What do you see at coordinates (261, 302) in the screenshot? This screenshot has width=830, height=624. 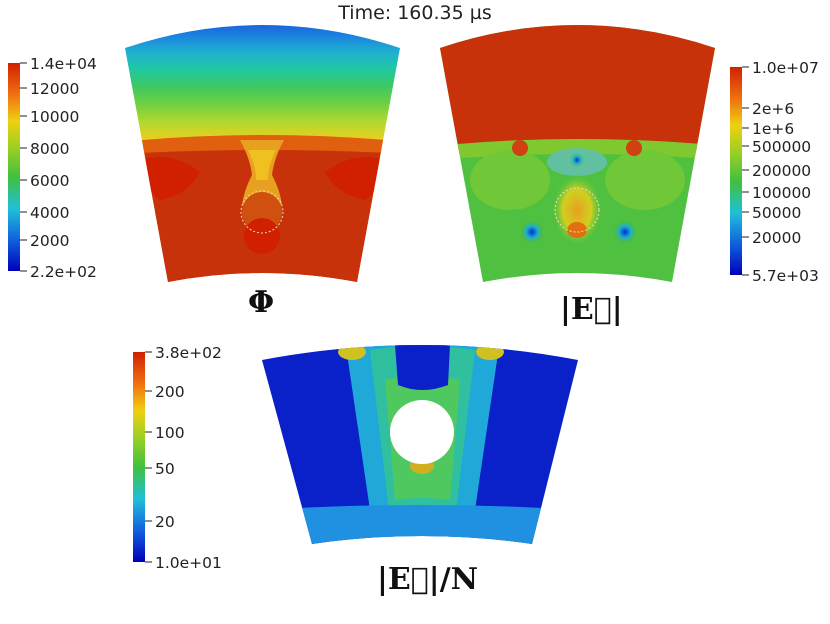 I see `phi-label: Φ` at bounding box center [261, 302].